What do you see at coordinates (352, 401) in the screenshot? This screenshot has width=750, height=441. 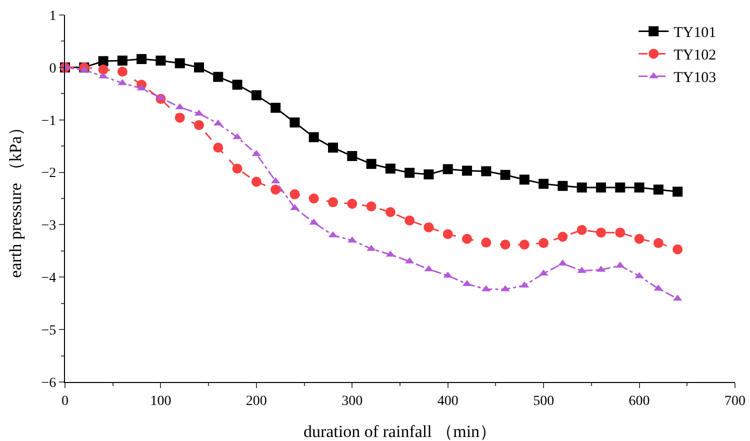 I see `x-tick-label: 300` at bounding box center [352, 401].